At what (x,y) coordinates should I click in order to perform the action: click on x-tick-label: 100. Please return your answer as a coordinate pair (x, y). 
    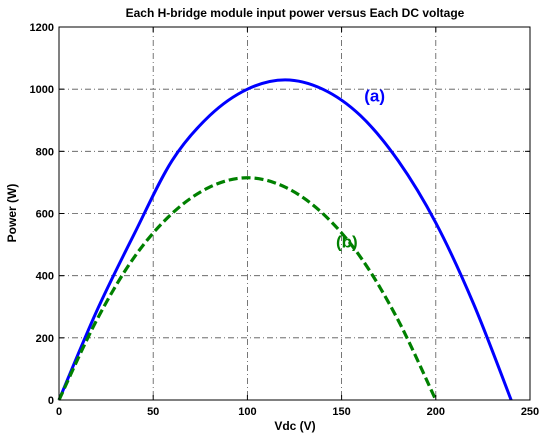
    Looking at the image, I should click on (247, 412).